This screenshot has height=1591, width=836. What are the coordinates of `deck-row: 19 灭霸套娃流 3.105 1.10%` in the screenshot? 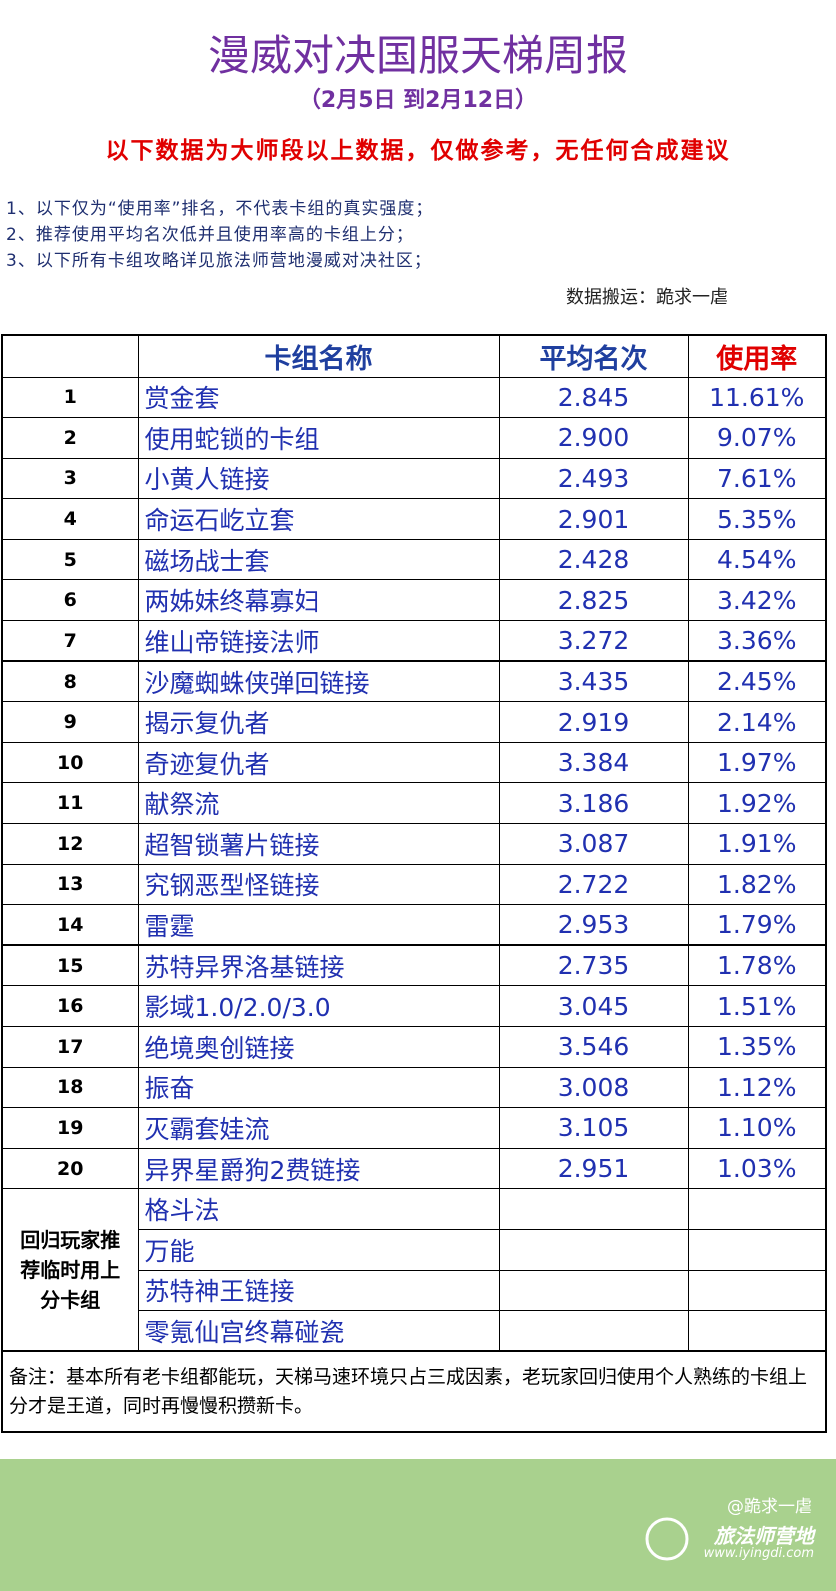 It's located at (414, 1128).